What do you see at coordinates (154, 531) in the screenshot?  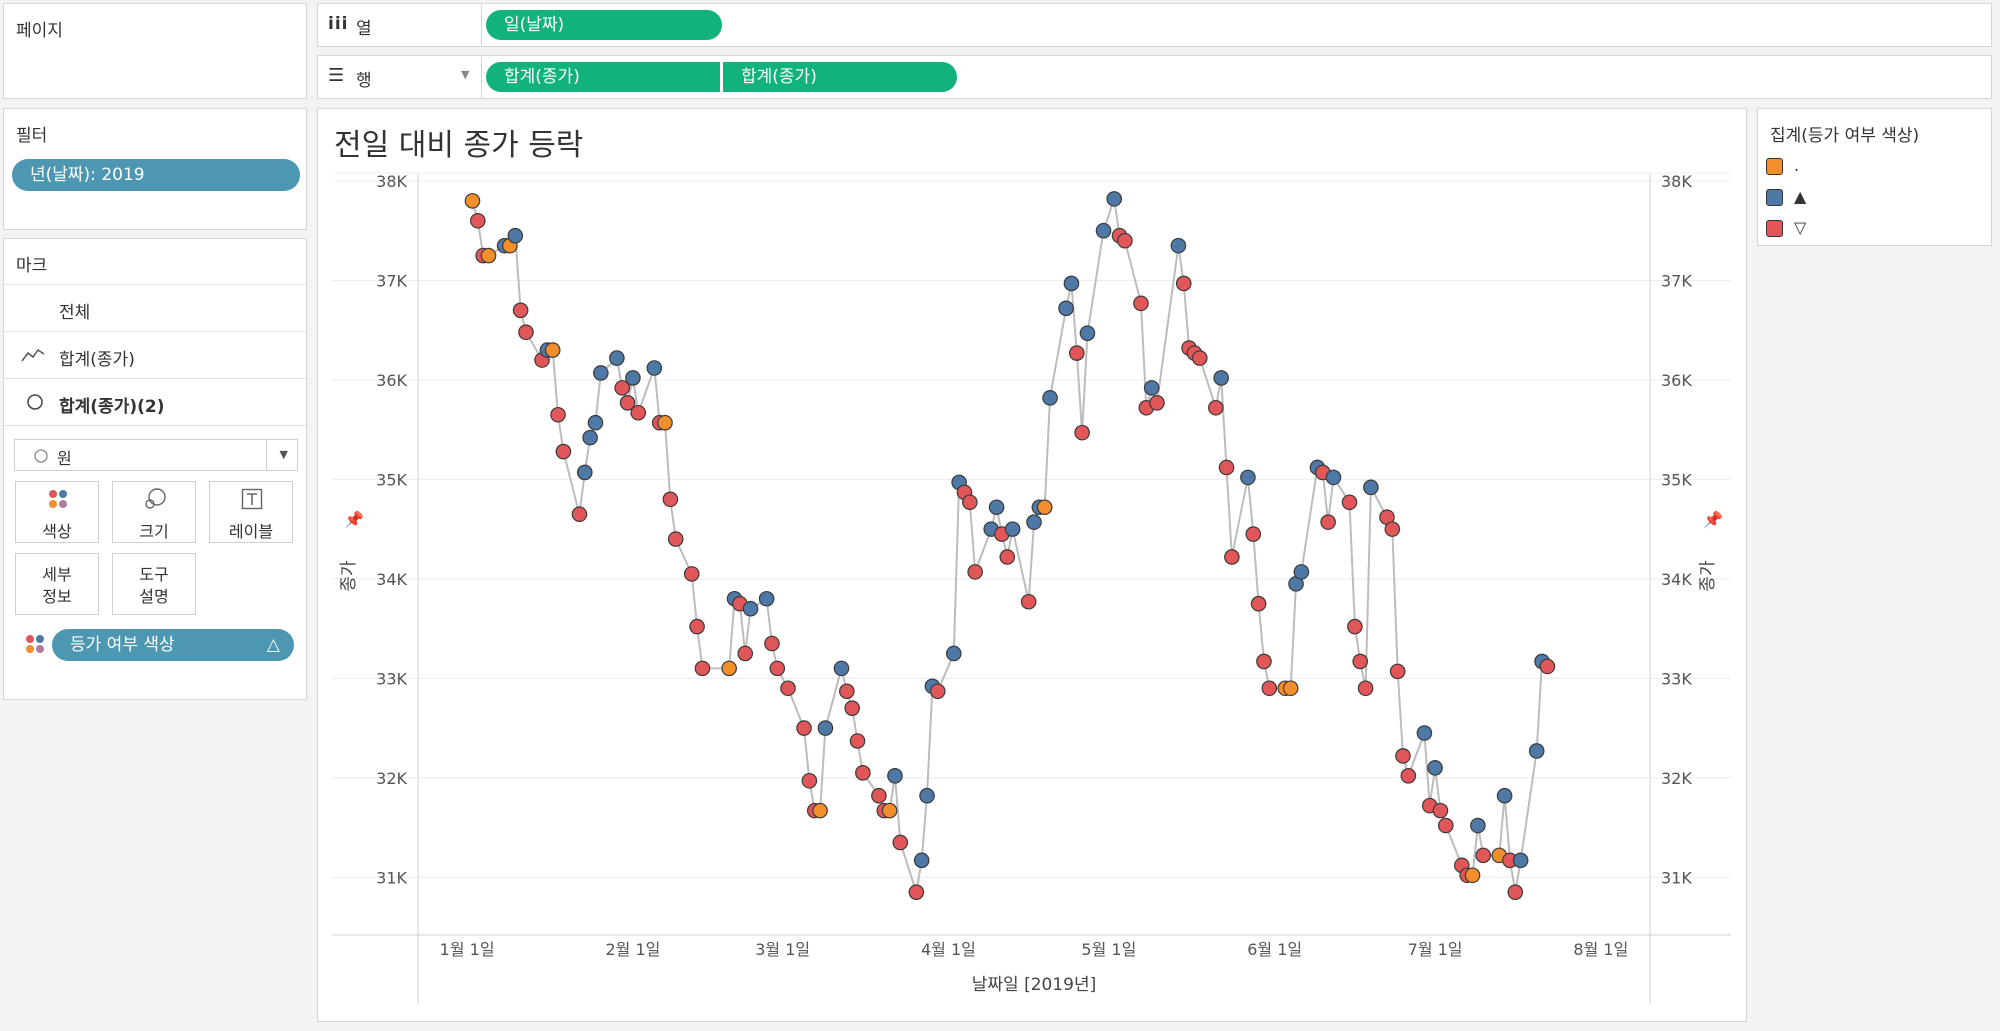 I see `size-button-label: 크기` at bounding box center [154, 531].